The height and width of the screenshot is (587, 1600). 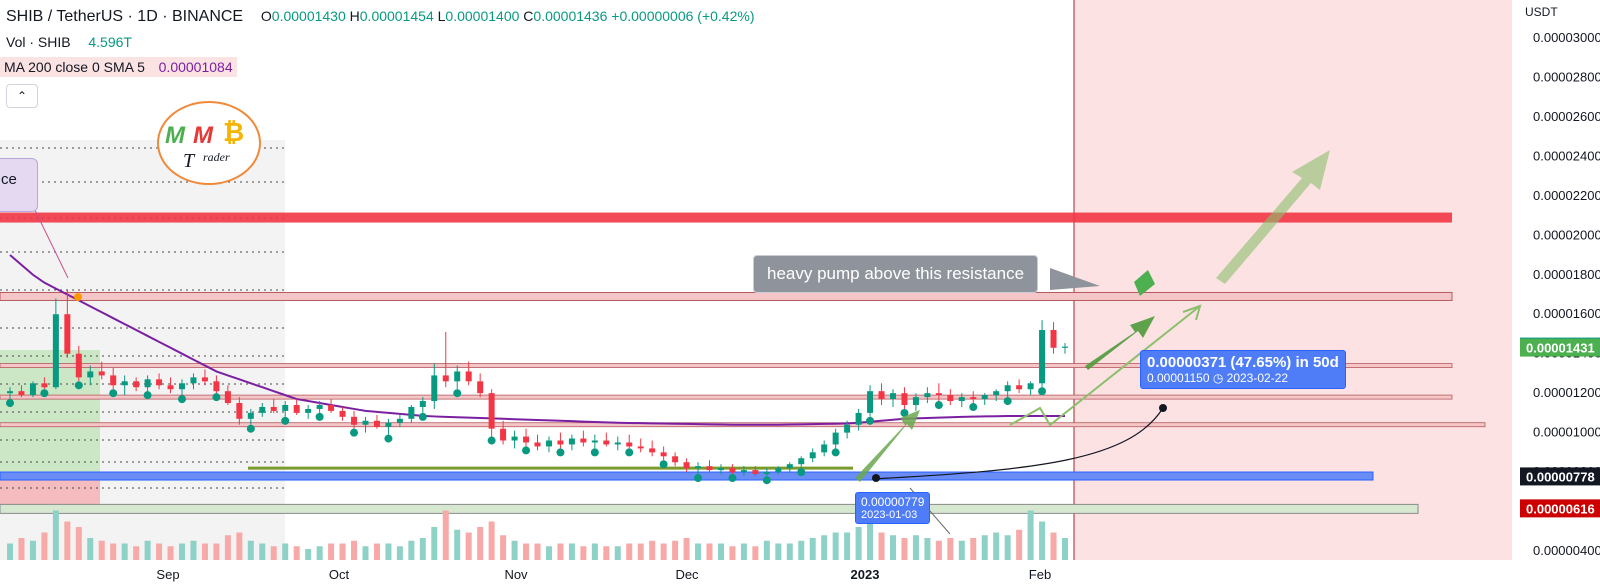 I want to click on trader-logo: M M ₿ T rader, so click(x=209, y=143).